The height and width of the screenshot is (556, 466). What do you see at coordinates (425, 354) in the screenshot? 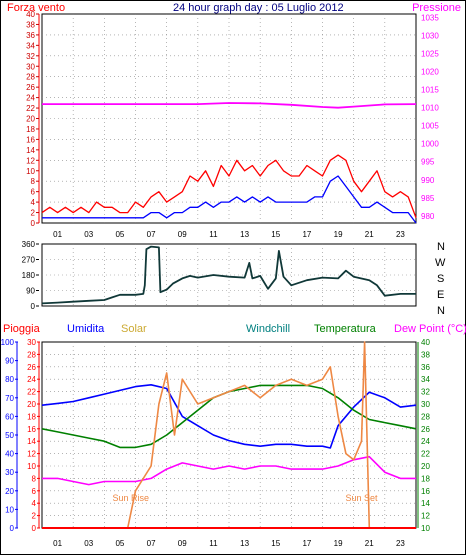
I see `temp-tick: 38` at bounding box center [425, 354].